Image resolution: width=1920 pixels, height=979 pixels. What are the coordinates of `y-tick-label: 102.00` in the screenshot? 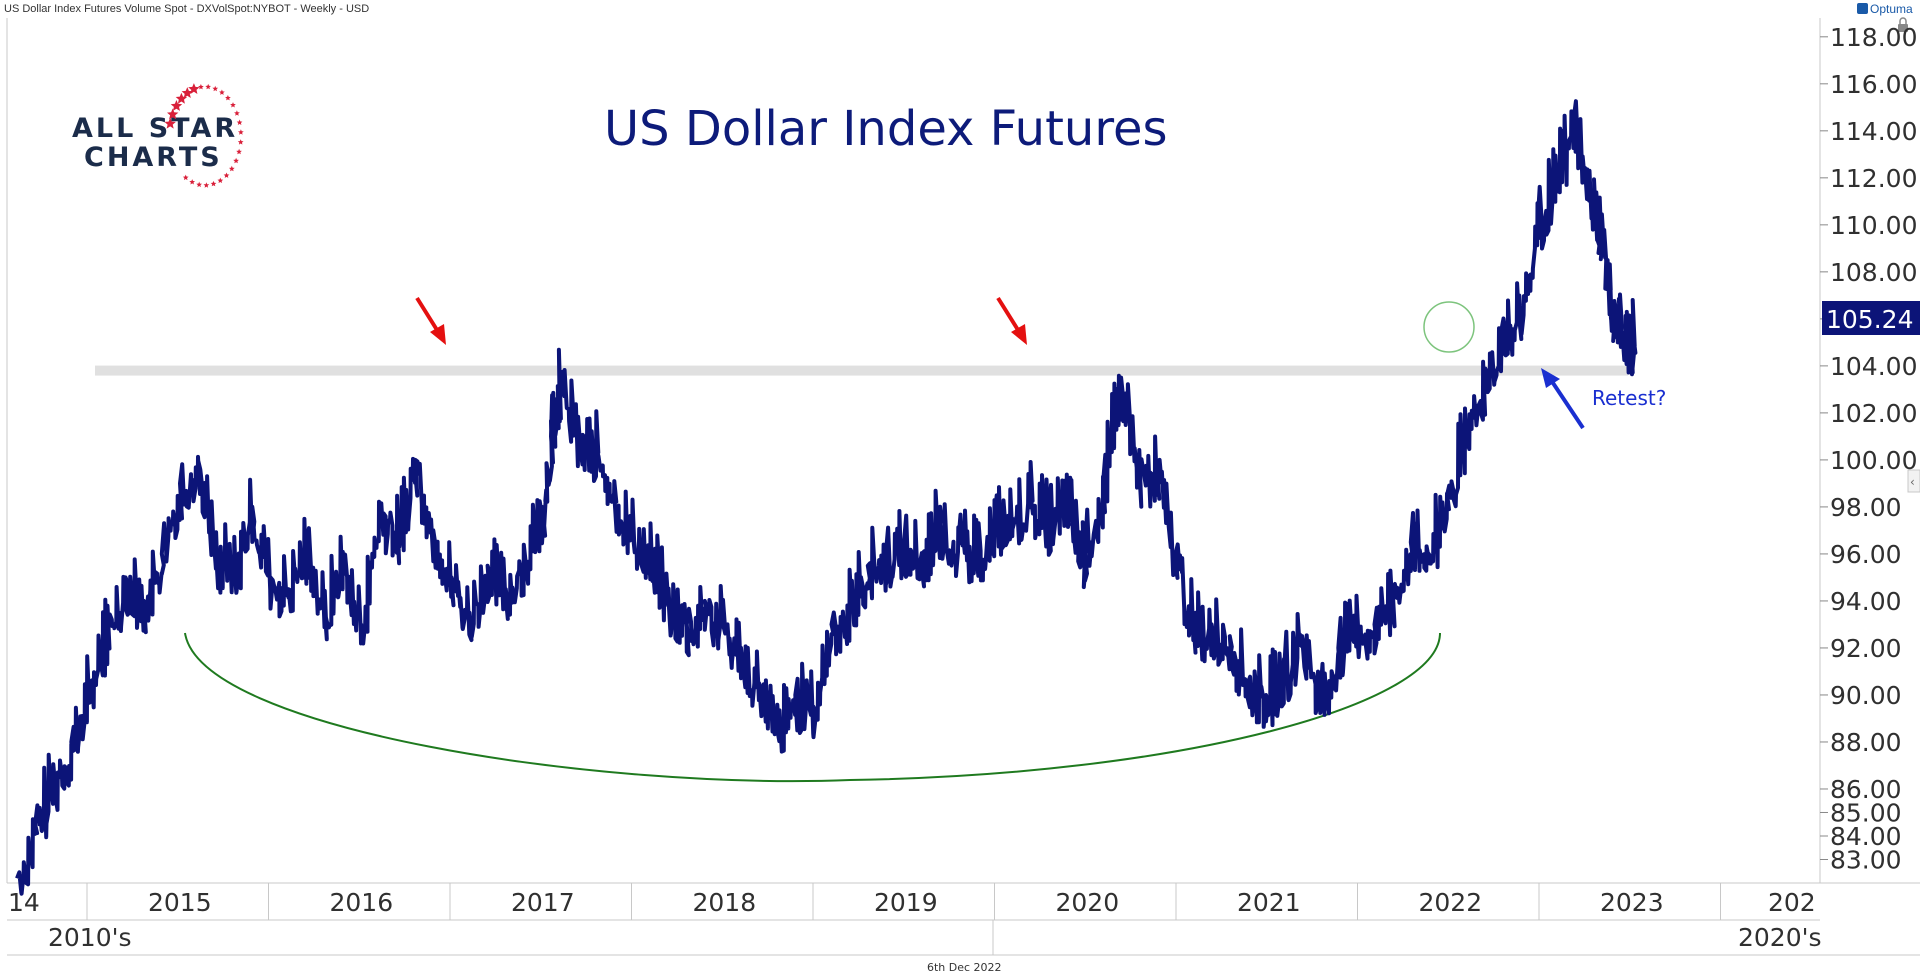 It's located at (1873, 413).